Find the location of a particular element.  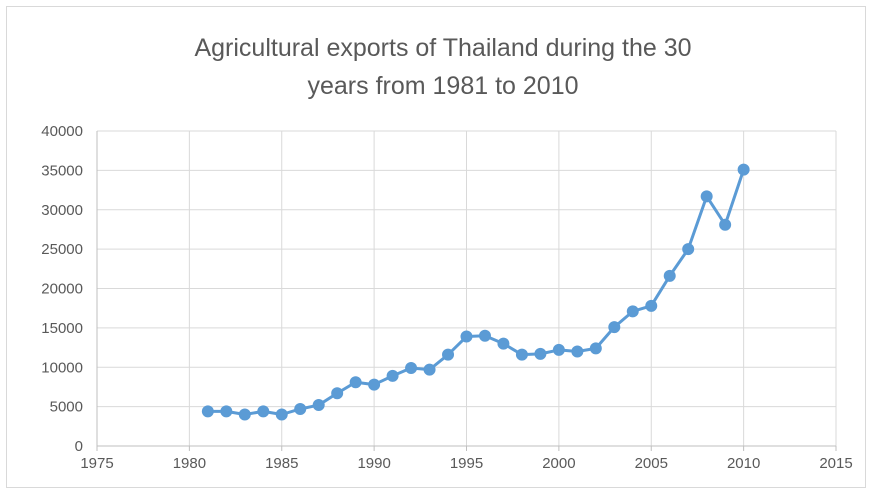

data-point-2007 is located at coordinates (688, 249).